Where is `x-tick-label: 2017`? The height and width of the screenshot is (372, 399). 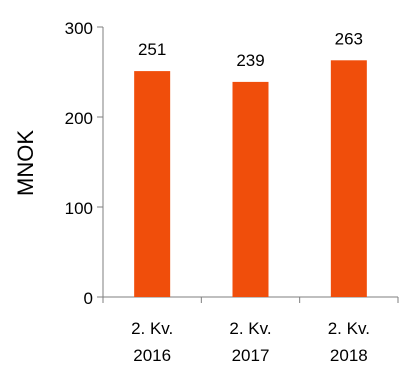 x-tick-label: 2017 is located at coordinates (251, 355).